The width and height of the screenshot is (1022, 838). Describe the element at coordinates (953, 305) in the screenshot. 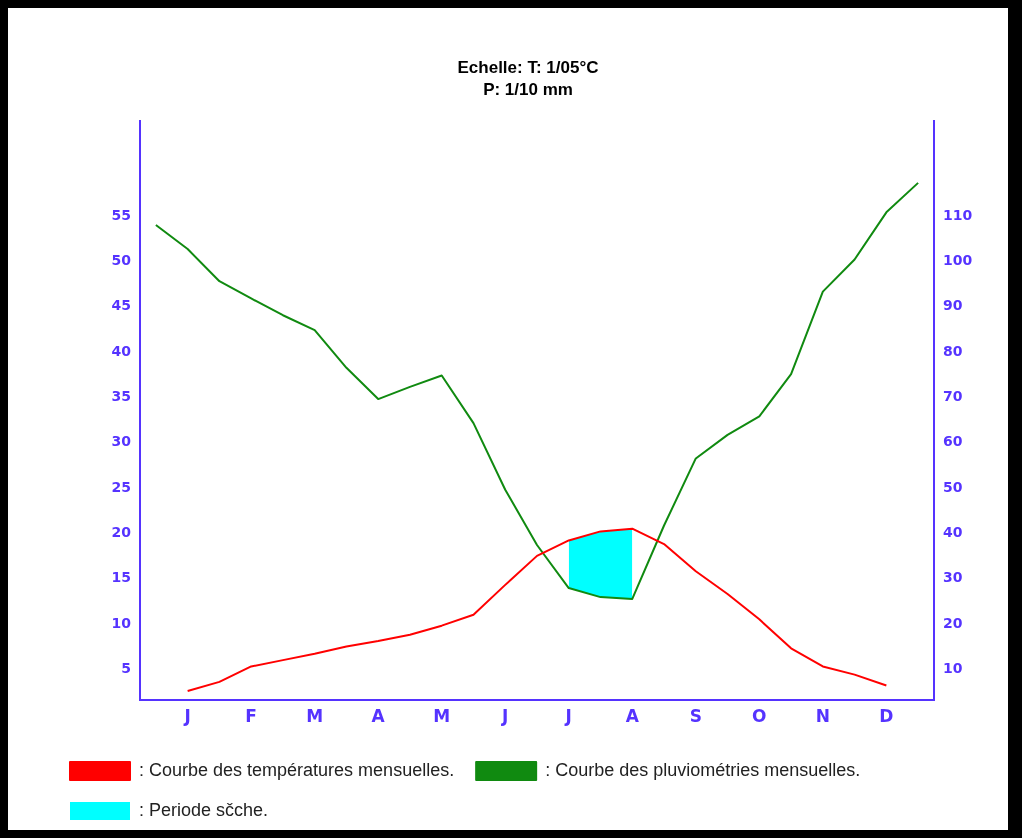

I see `y2-tick-label: 90` at that location.